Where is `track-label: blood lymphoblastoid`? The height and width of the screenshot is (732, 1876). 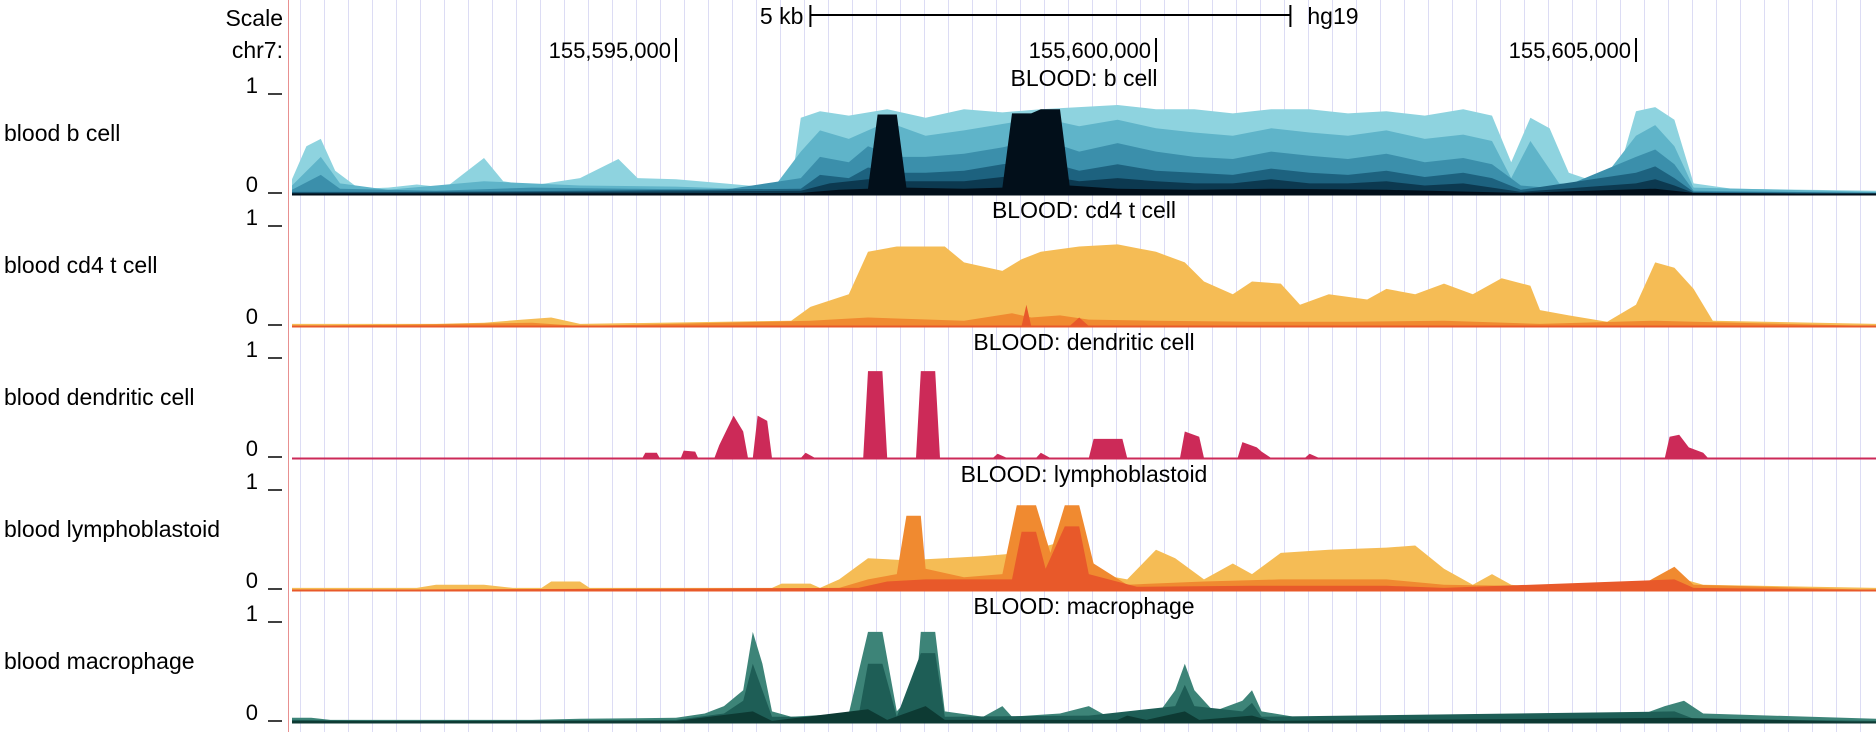
track-label: blood lymphoblastoid is located at coordinates (112, 529).